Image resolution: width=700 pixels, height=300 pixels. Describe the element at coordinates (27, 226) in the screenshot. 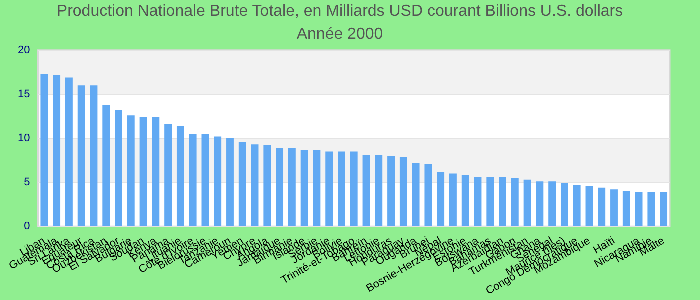

I see `y-tick-label: 0` at that location.